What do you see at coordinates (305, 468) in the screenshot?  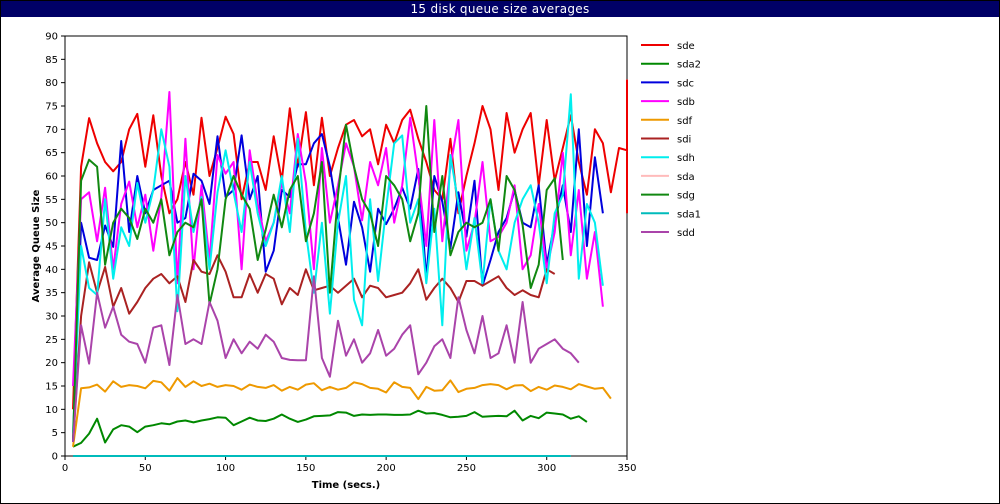 I see `x-tick-label: 150` at bounding box center [305, 468].